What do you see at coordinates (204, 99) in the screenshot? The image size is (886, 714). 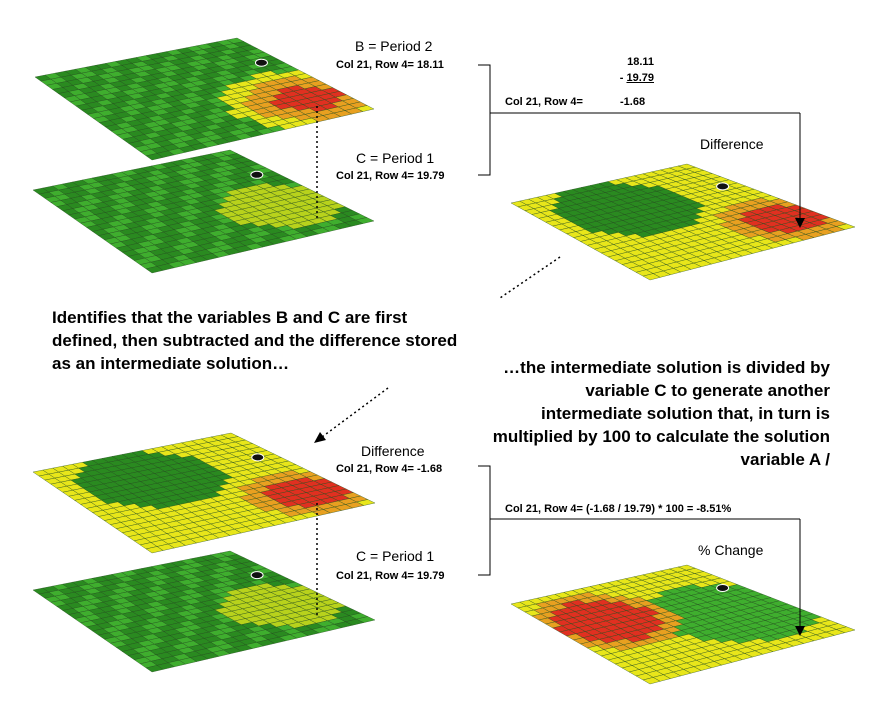 I see `surface-b-period2` at bounding box center [204, 99].